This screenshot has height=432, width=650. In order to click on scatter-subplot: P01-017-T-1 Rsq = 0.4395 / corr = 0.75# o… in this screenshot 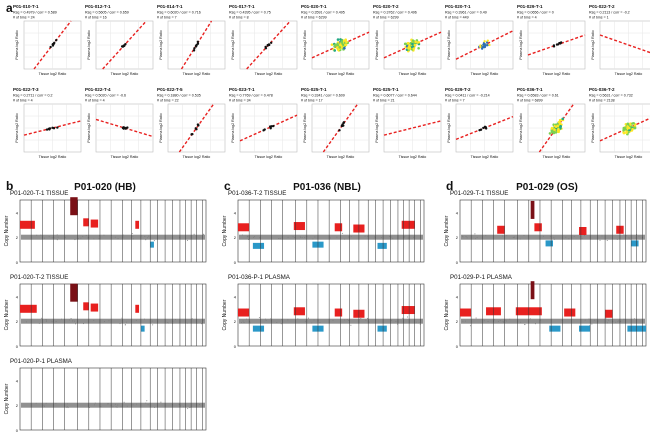, I will do `click(263, 40)`.